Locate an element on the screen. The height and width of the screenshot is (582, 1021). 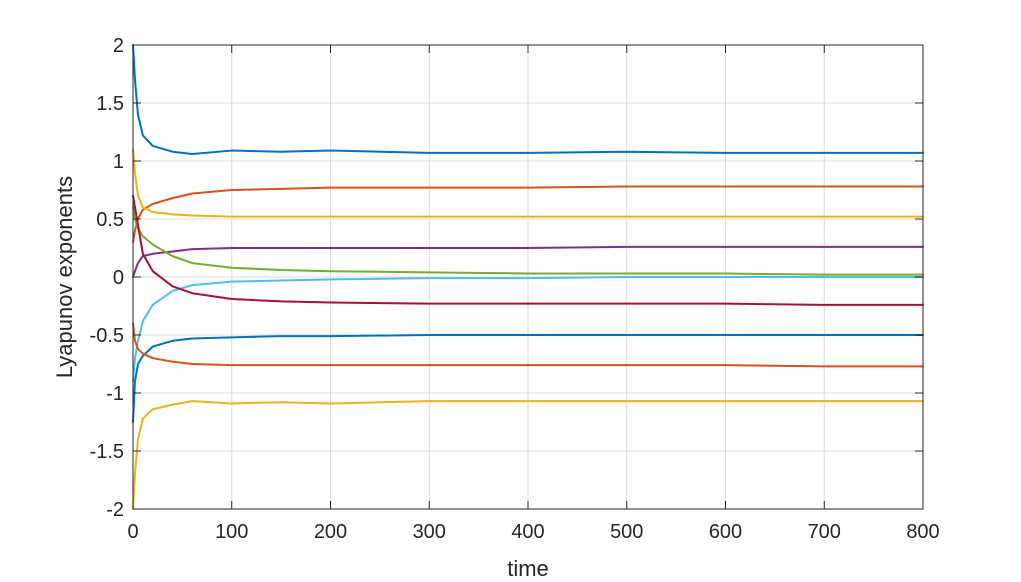
y-tick-labels: -2 -1.5 -1 -0.5 0 0.5 1 1.5 2 is located at coordinates (107, 278).